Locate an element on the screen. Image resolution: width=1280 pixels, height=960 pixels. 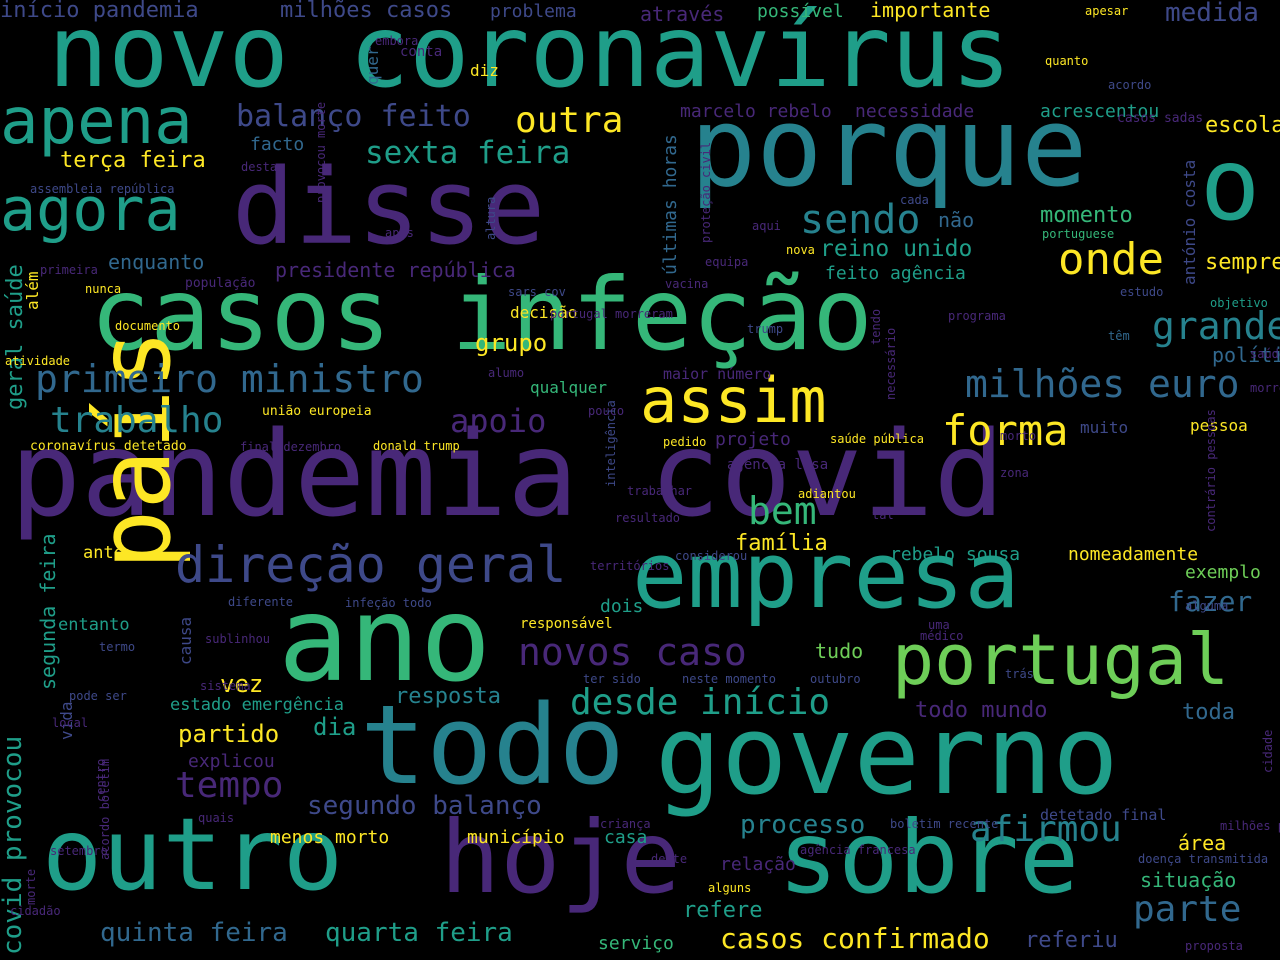
cloud-word: disse is located at coordinates (389, 207).